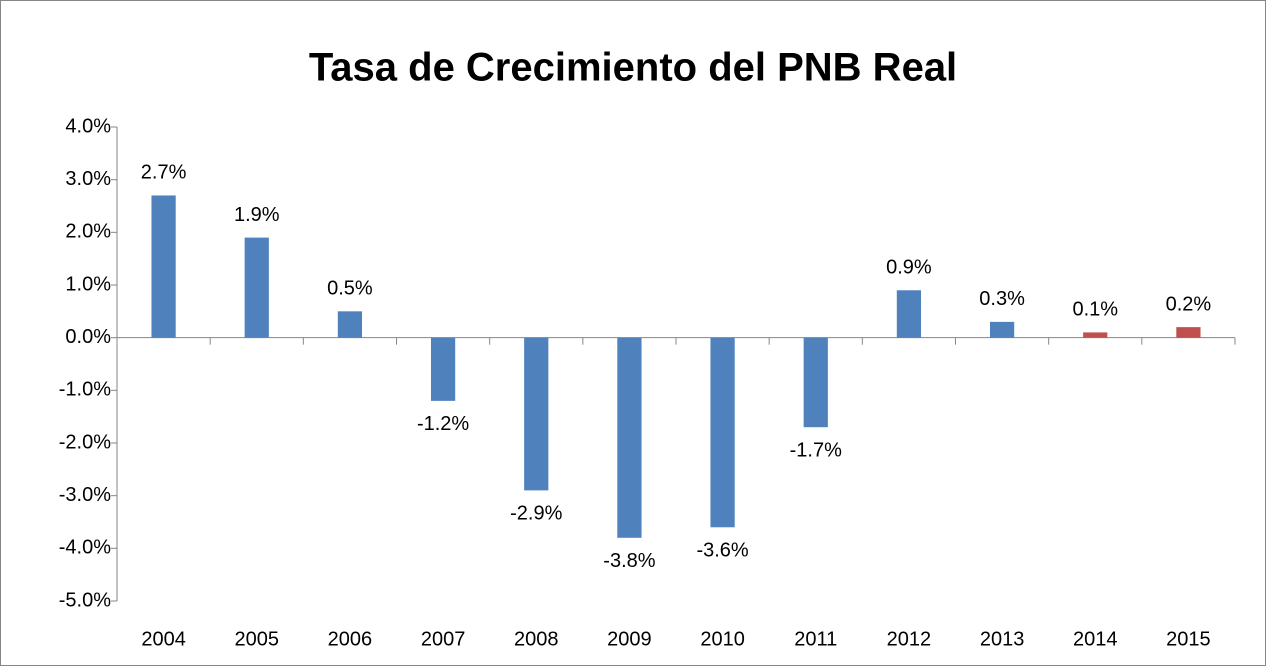  I want to click on x-tick-label: 2004, so click(163, 639).